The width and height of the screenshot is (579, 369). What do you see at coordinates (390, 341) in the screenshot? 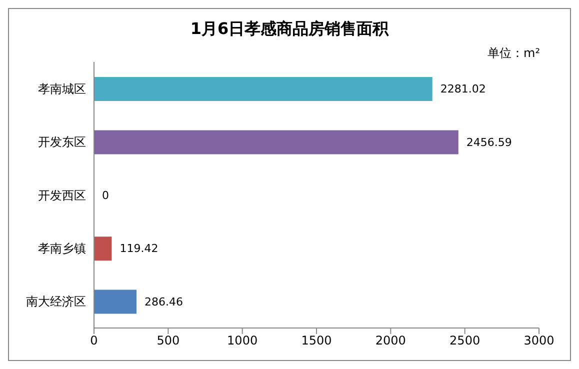
I see `x-tick-label: 2000` at bounding box center [390, 341].